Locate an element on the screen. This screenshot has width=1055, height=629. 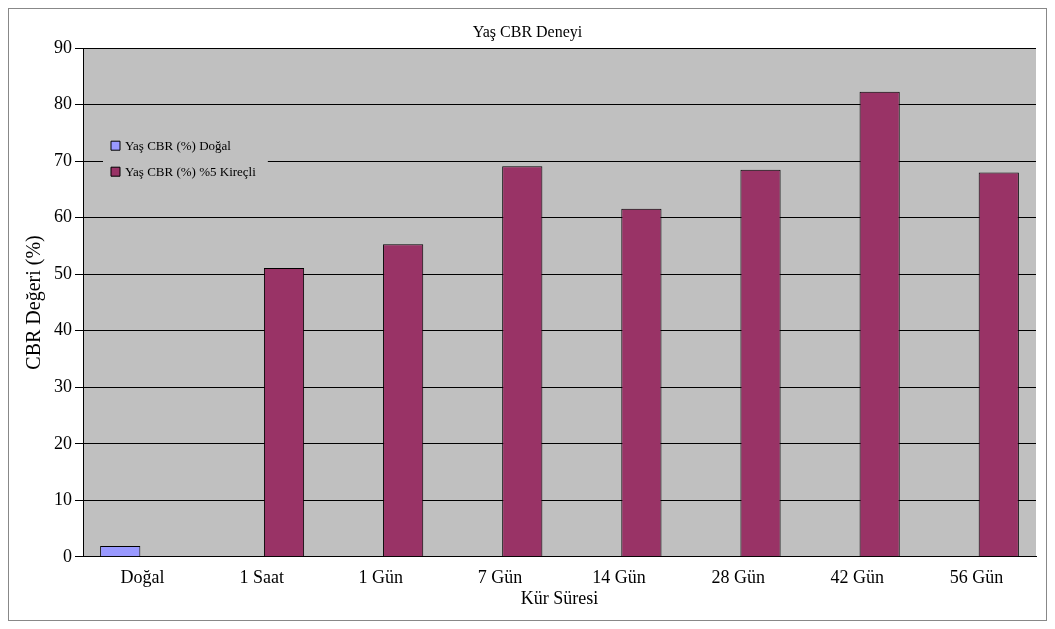
y-tick-label: 0 is located at coordinates (67, 555).